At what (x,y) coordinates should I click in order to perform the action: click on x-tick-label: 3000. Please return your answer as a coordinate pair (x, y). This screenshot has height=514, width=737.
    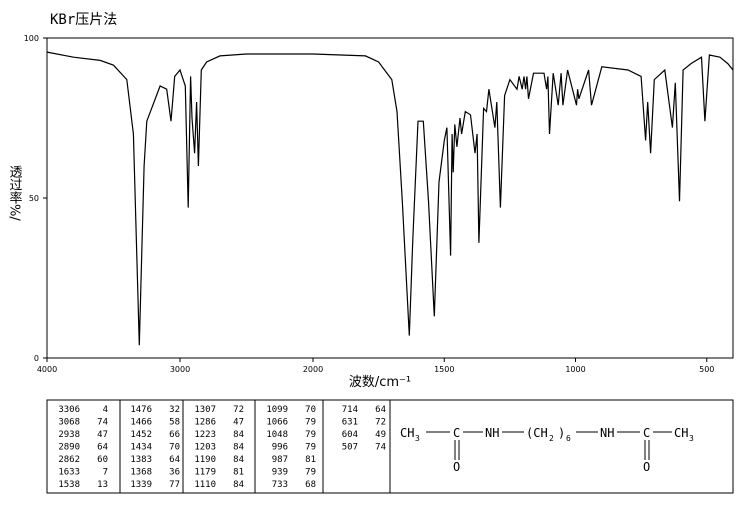
    Looking at the image, I should click on (180, 369).